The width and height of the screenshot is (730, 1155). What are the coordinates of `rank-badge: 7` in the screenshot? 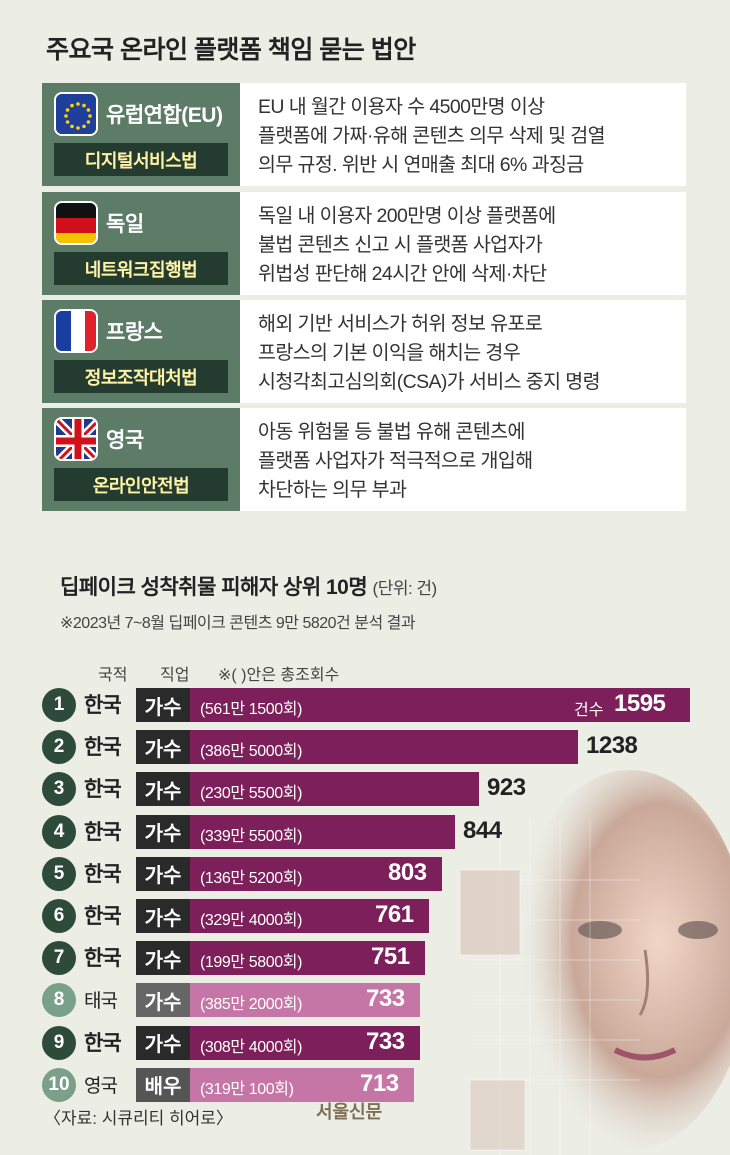 It's located at (59, 958).